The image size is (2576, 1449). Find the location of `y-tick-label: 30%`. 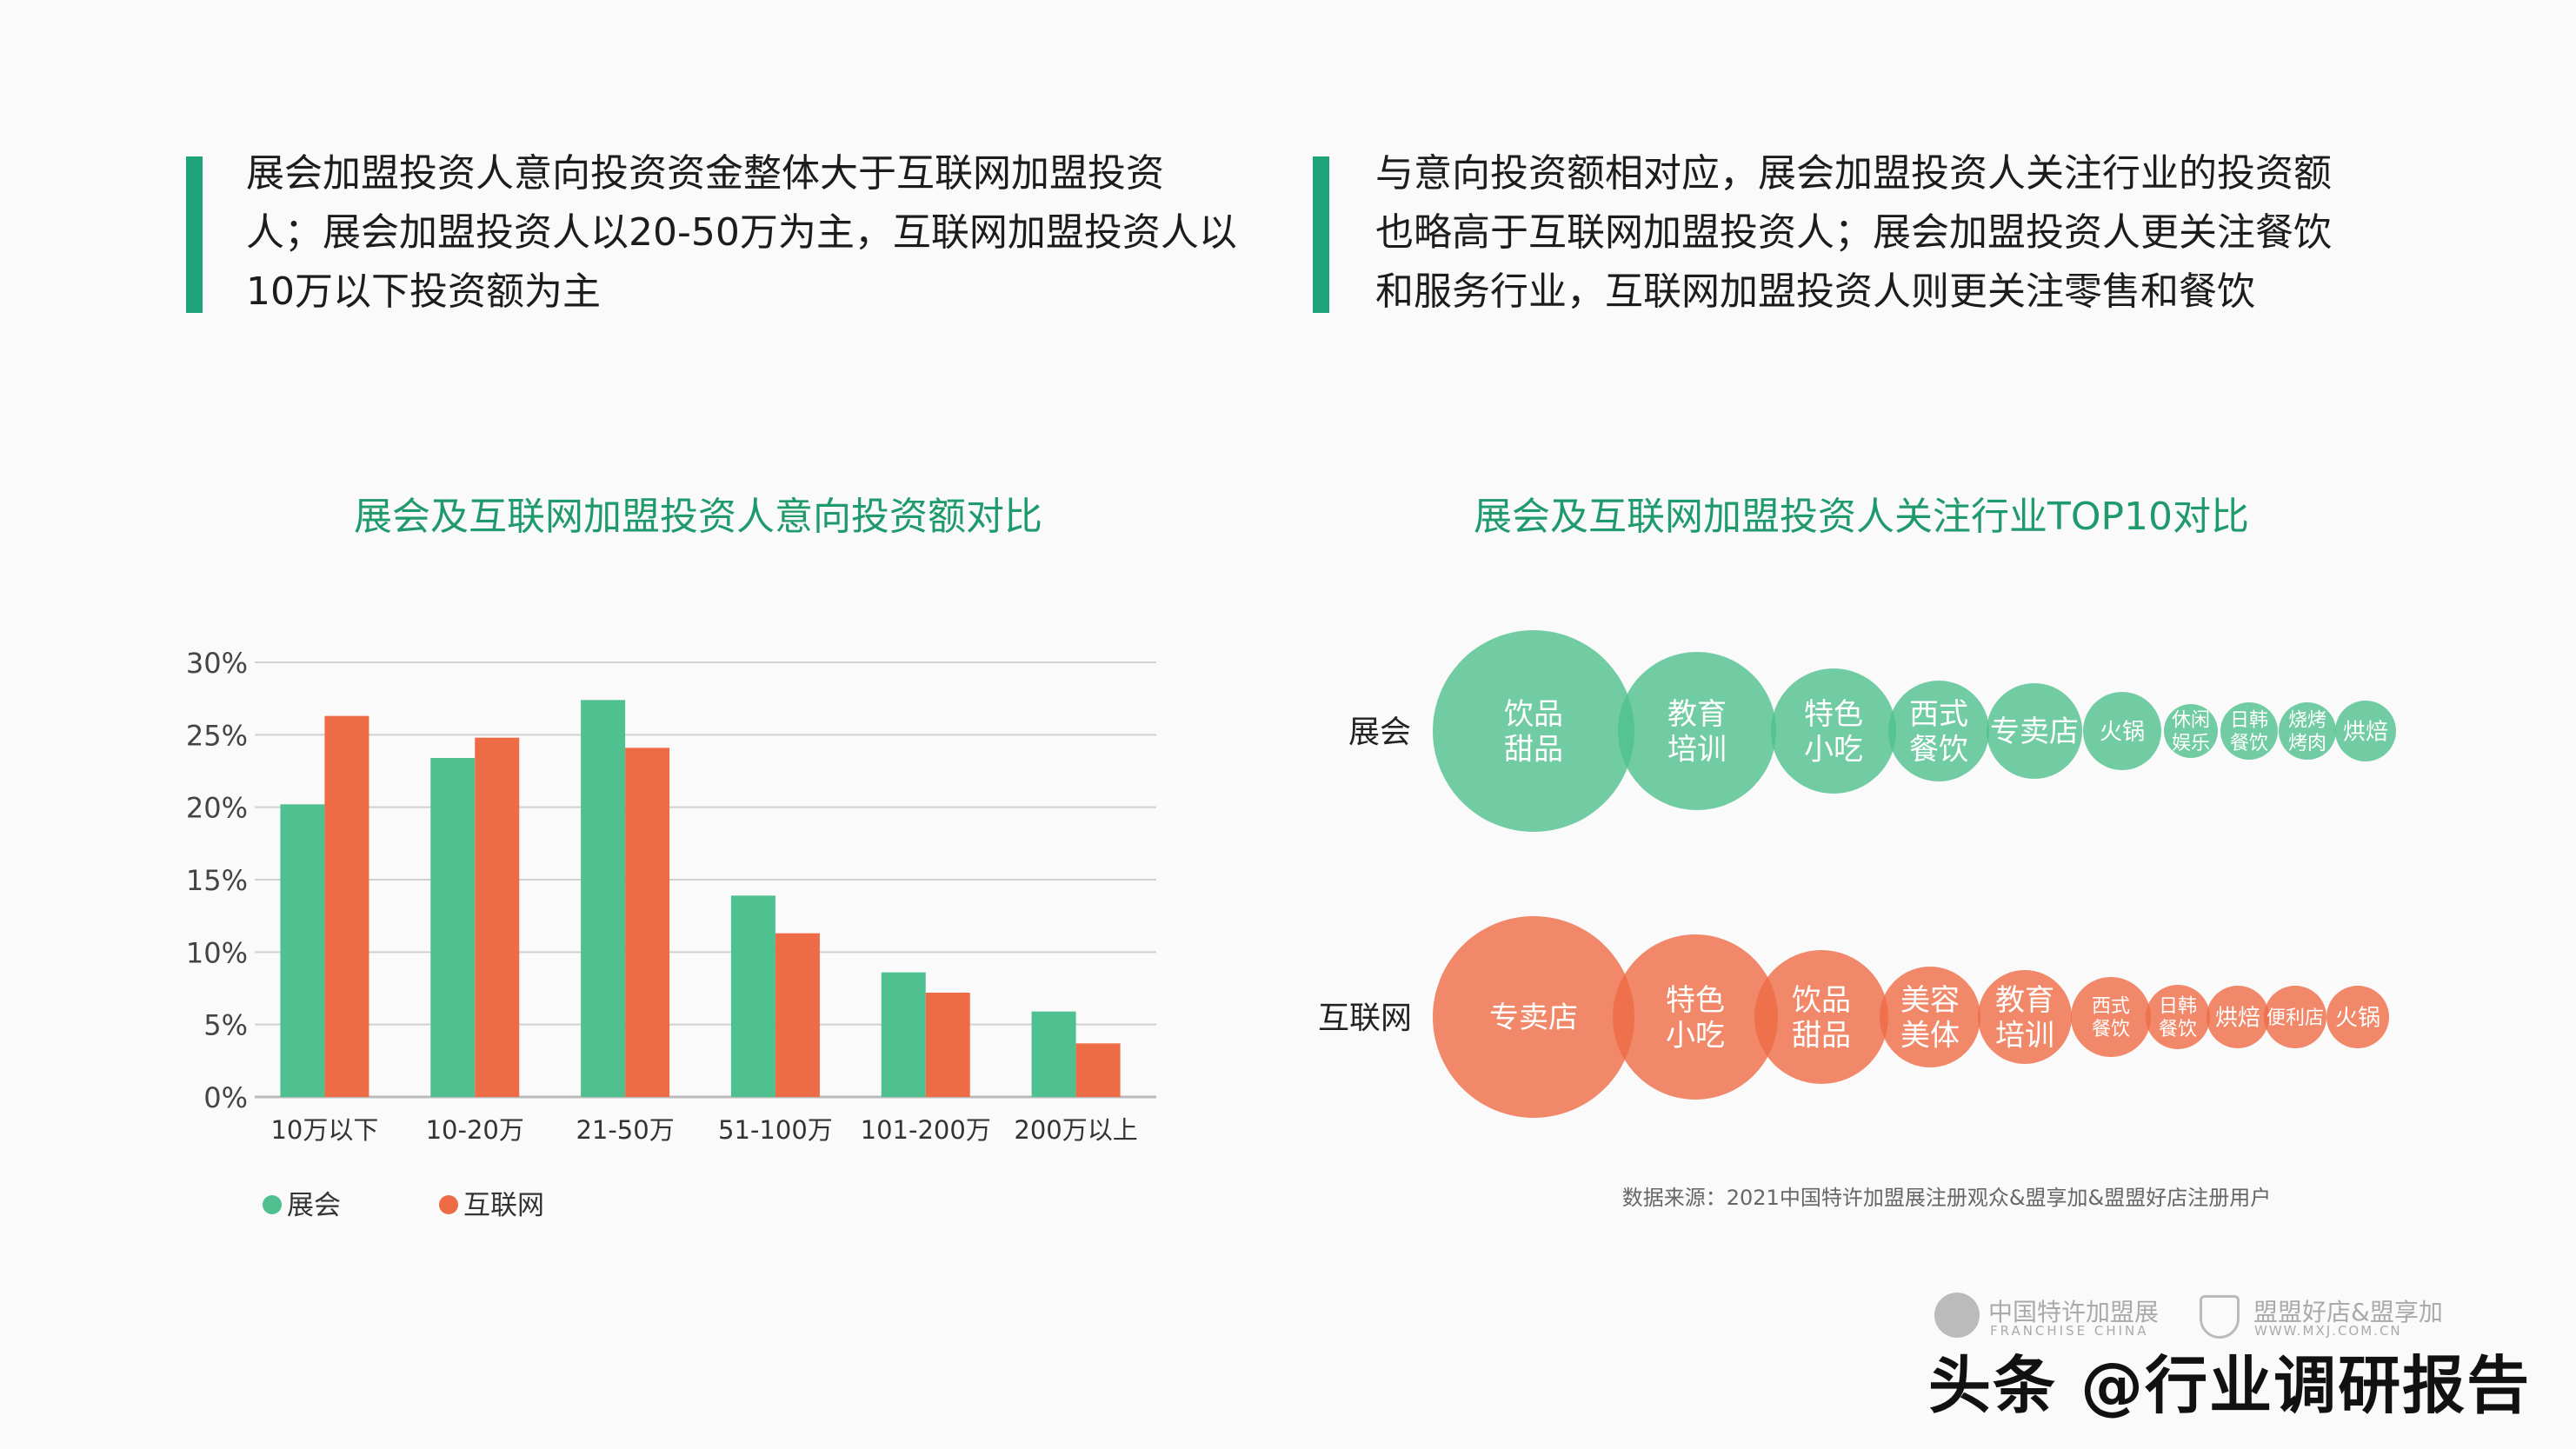

y-tick-label: 30% is located at coordinates (217, 663).